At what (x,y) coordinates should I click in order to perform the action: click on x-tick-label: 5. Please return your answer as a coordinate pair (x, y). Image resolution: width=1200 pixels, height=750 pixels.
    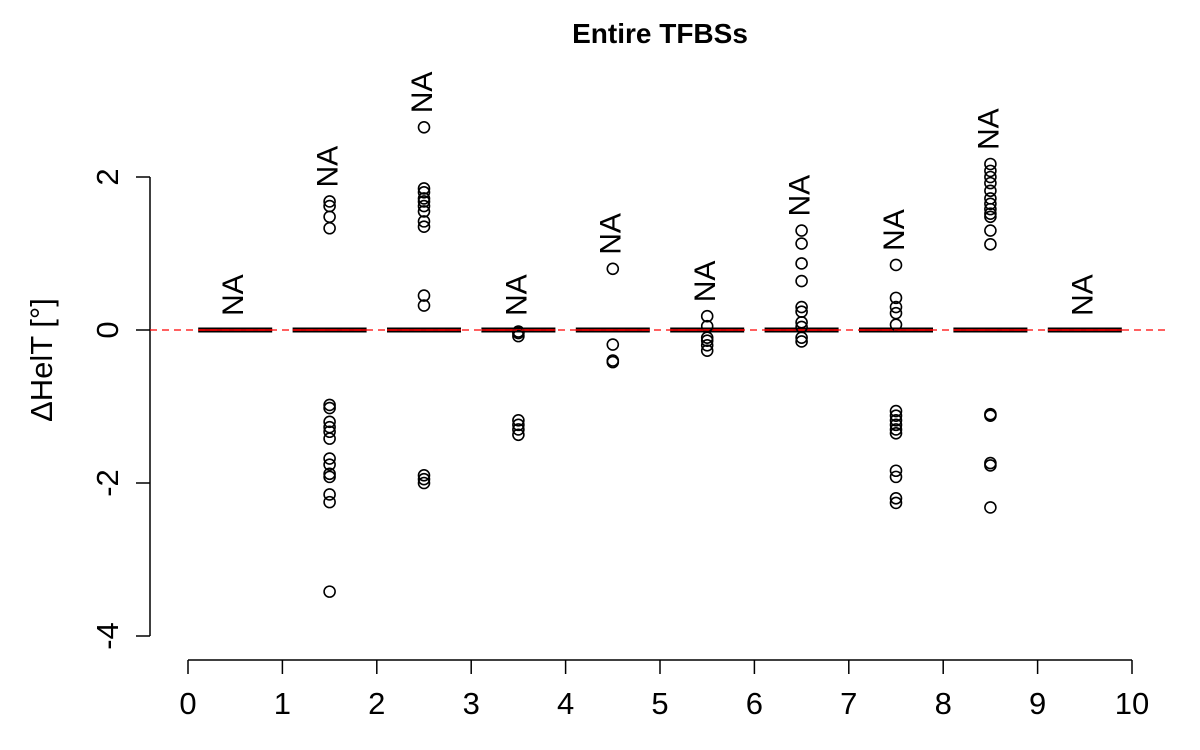
    Looking at the image, I should click on (659, 703).